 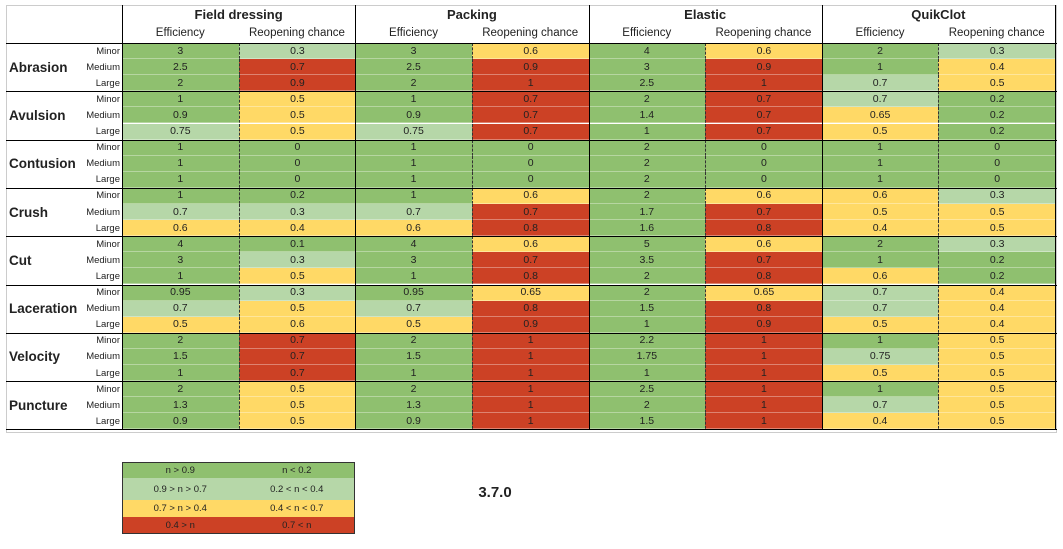 I want to click on legend-cell: n < 0.2, so click(x=296, y=470).